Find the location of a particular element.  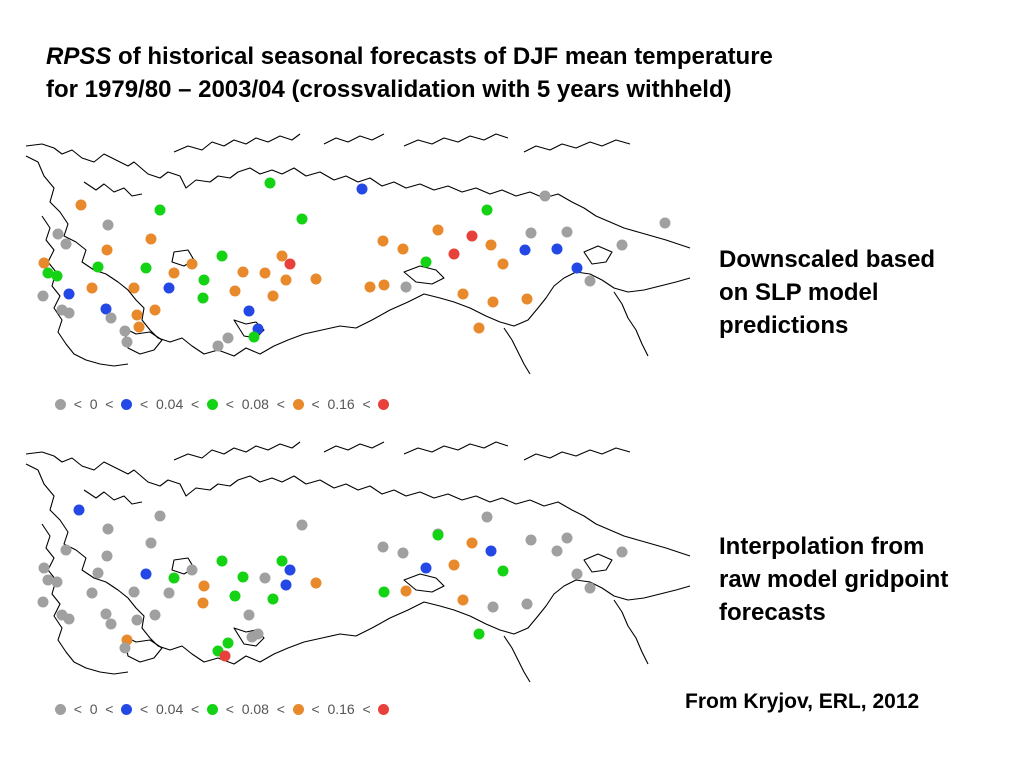

legend-label: < 0 < is located at coordinates (94, 404).